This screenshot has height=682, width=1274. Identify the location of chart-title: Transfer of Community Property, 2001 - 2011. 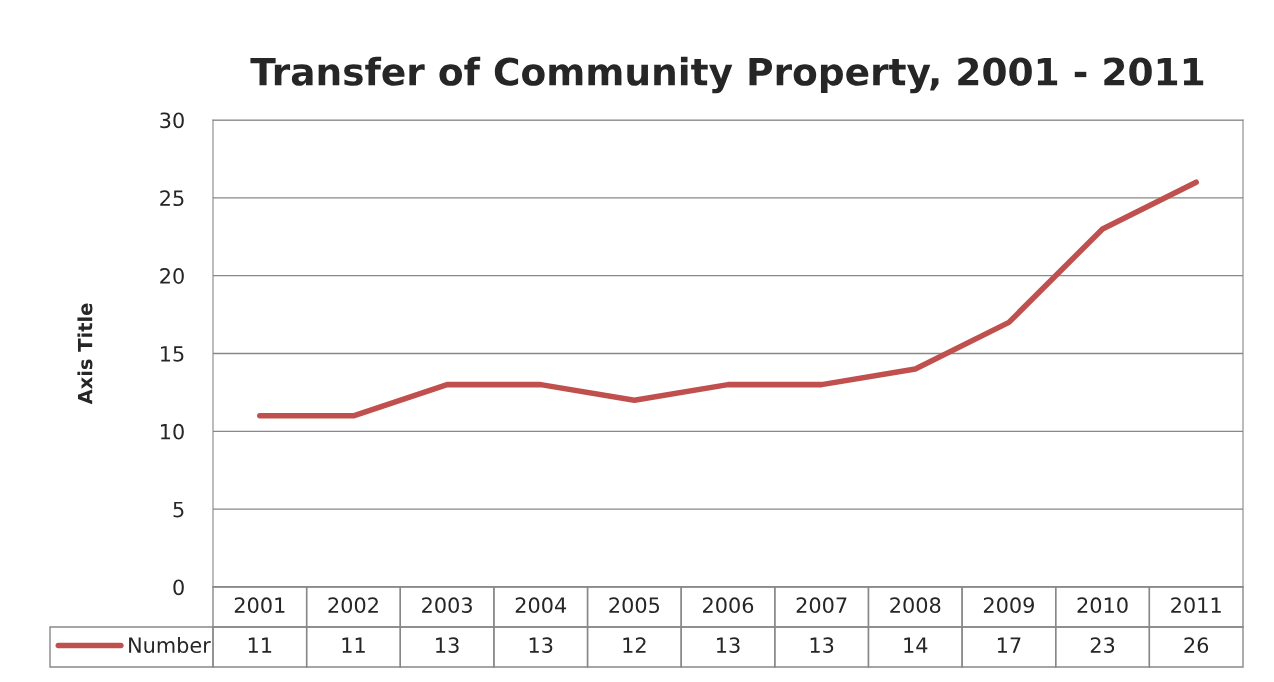
(727, 75).